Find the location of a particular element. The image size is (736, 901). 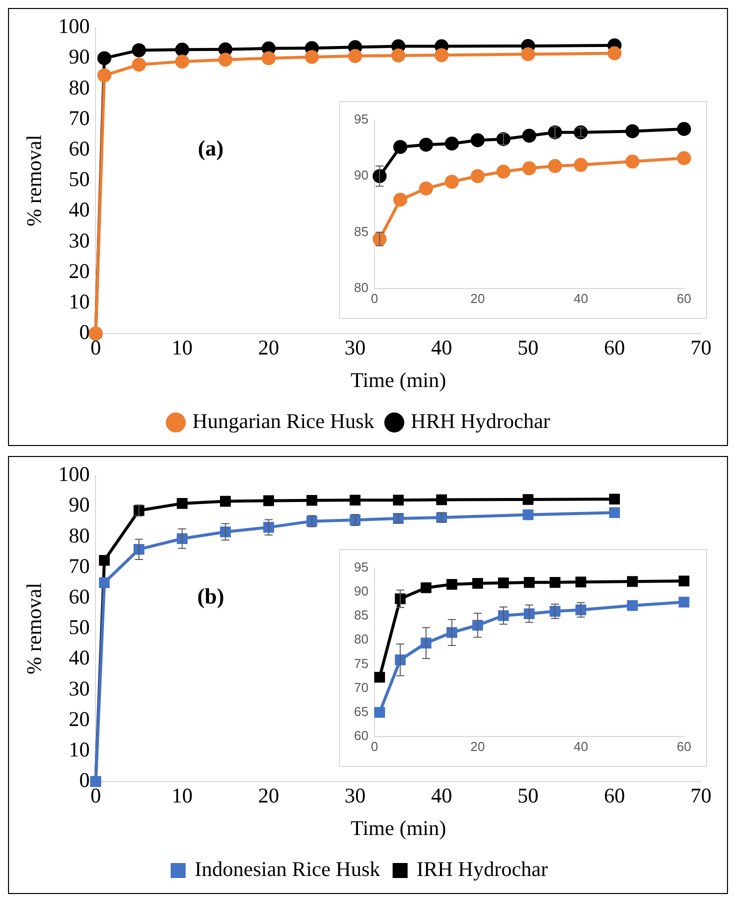

legend-label: HRH Hydrochar is located at coordinates (480, 421).